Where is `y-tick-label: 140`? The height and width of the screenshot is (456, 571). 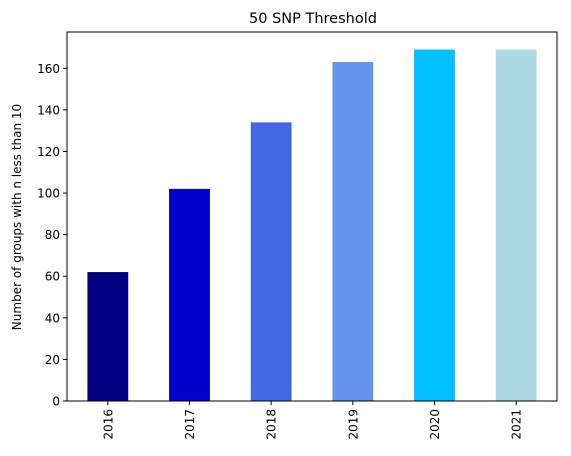 y-tick-label: 140 is located at coordinates (48, 110).